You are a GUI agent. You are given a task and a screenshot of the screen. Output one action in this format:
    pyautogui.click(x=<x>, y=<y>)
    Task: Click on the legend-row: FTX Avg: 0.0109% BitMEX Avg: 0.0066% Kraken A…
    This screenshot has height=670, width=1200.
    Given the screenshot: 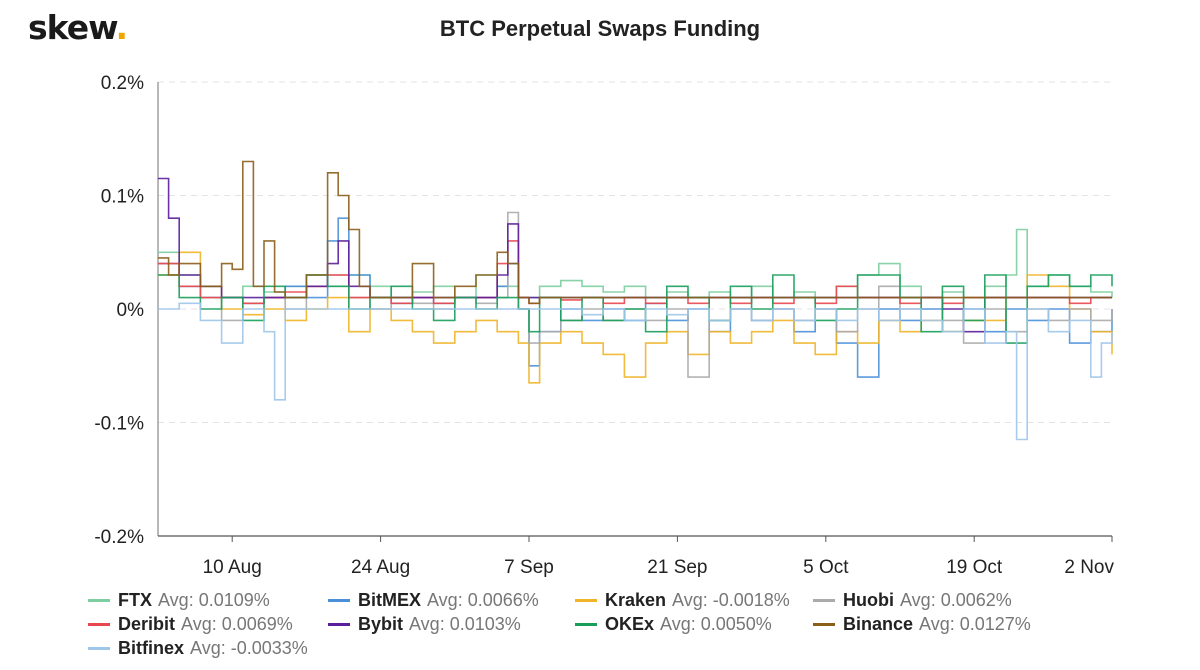 What is the action you would take?
    pyautogui.click(x=628, y=602)
    